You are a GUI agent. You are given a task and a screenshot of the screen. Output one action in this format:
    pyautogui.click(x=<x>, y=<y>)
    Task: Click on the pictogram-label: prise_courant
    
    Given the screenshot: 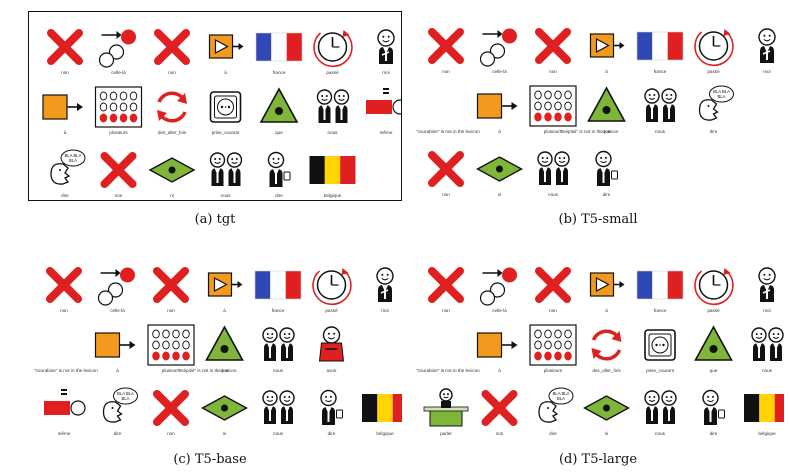 What is the action you would take?
    pyautogui.click(x=226, y=132)
    